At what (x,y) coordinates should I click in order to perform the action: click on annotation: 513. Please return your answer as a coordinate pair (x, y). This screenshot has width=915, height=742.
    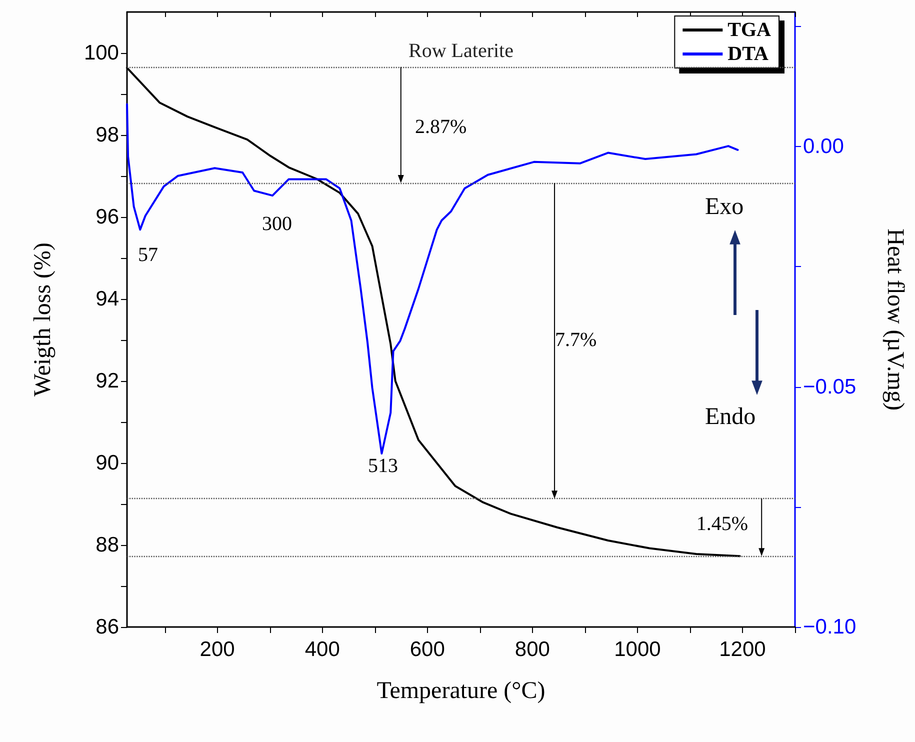
    Looking at the image, I should click on (383, 466).